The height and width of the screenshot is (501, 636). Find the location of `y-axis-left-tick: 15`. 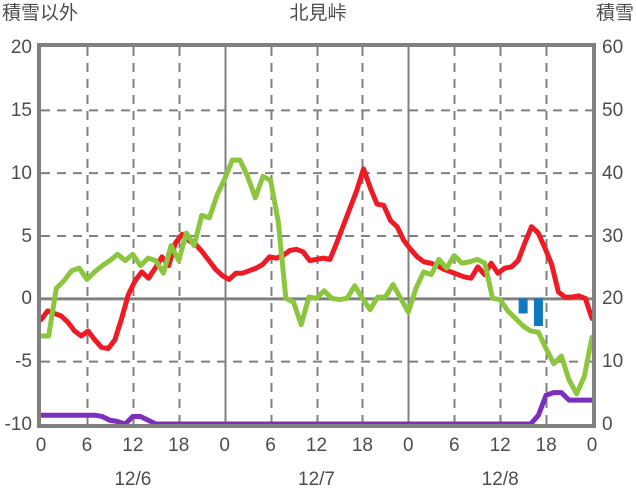

y-axis-left-tick: 15 is located at coordinates (21, 110).